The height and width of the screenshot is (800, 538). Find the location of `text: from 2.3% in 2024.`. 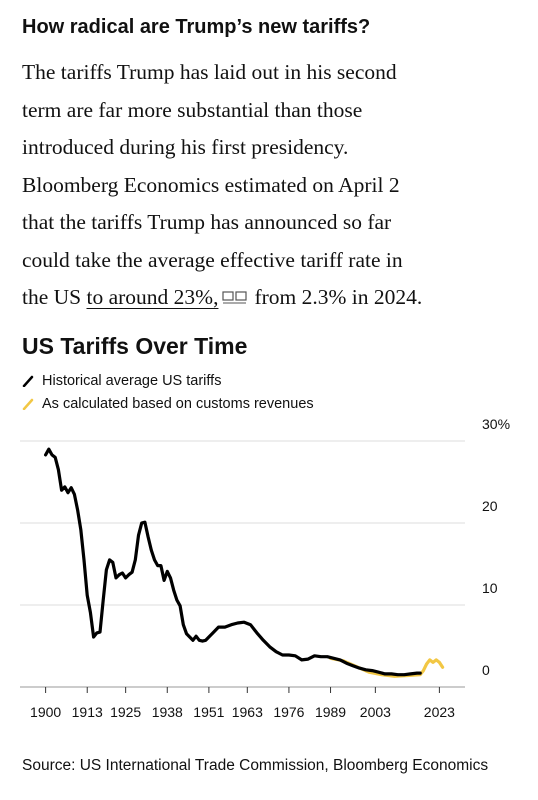

text: from 2.3% in 2024. is located at coordinates (338, 297).